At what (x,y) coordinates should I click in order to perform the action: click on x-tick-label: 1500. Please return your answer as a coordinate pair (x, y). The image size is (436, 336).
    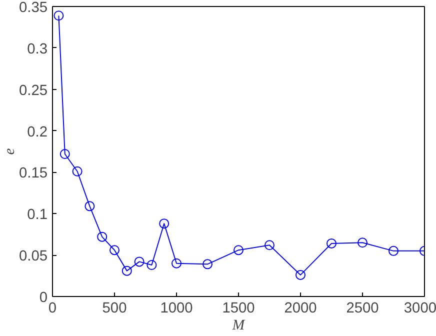
    Looking at the image, I should click on (238, 308).